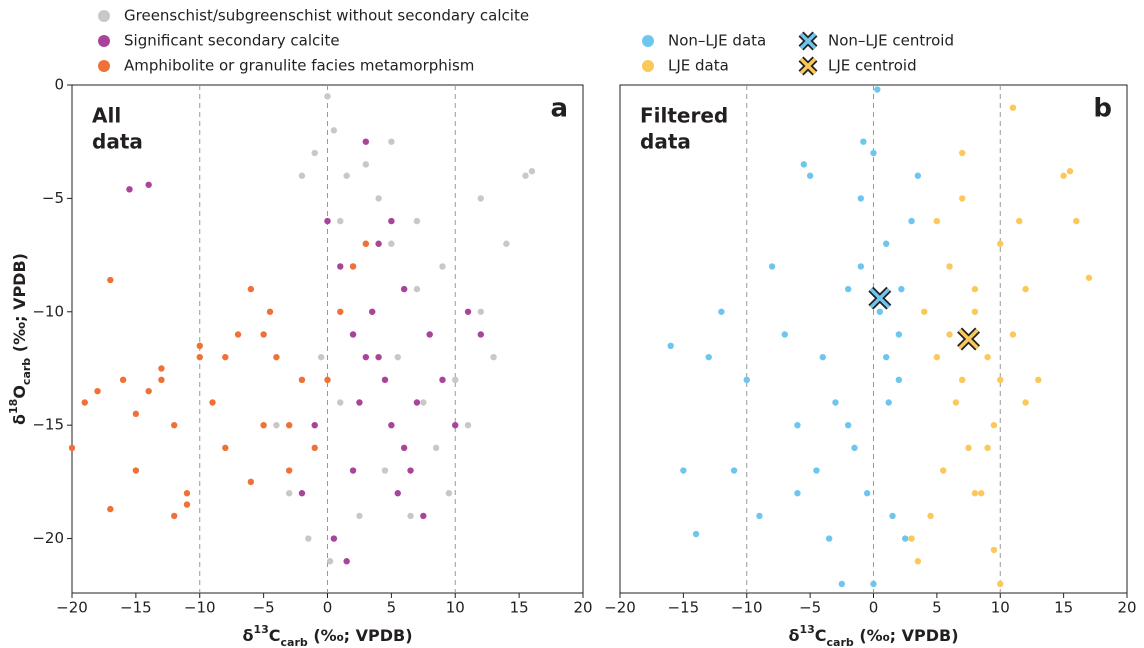 This screenshot has height=648, width=1144. I want to click on y-tick-label: −5, so click(53, 198).